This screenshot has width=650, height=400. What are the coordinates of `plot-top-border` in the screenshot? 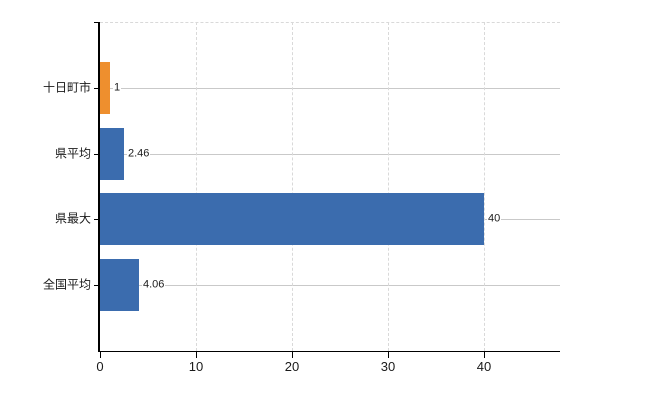 It's located at (330, 22).